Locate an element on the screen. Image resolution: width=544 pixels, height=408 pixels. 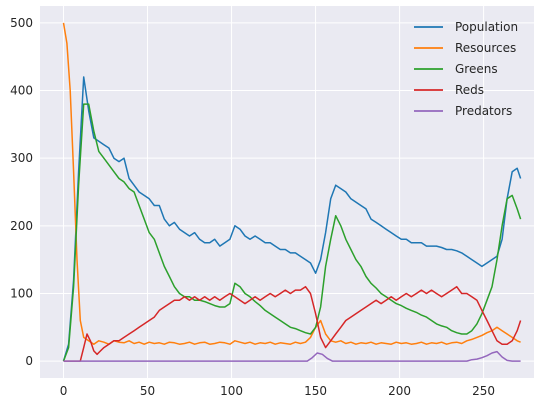
x-tick-label: 50 is located at coordinates (147, 391).